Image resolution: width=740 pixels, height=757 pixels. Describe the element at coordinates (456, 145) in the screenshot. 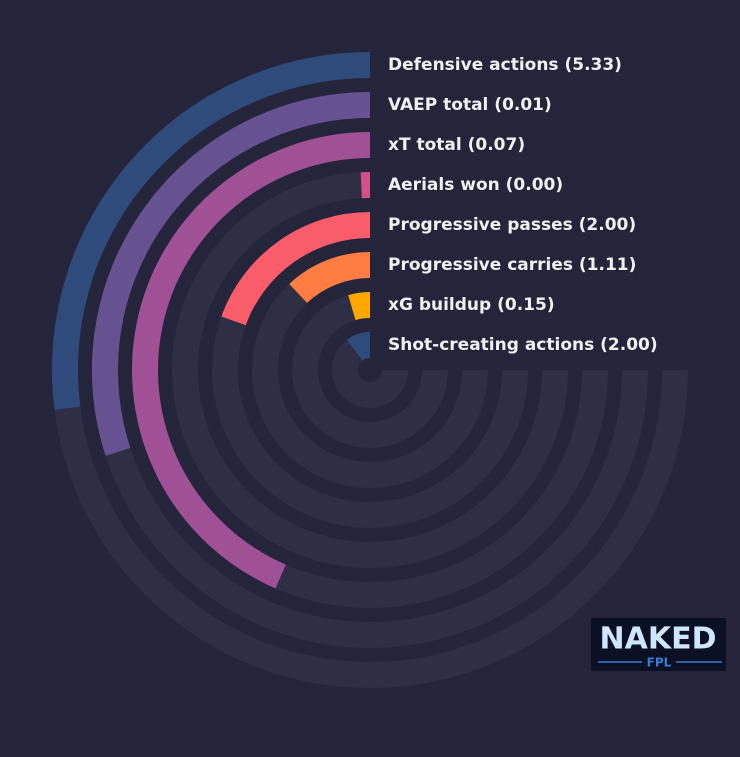

I see `bar-label: xT total (0.07)` at that location.